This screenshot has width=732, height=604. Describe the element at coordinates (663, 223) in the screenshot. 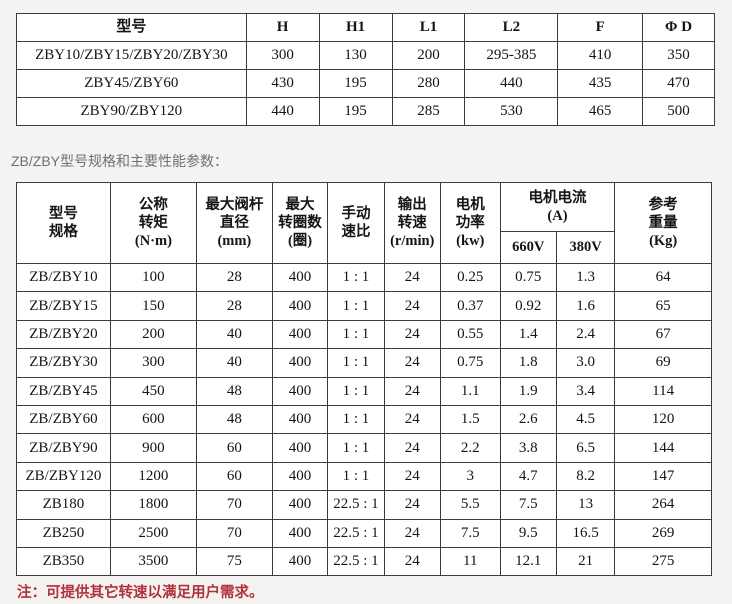

I see `header-weight: 参考 重量 (Kg)` at that location.